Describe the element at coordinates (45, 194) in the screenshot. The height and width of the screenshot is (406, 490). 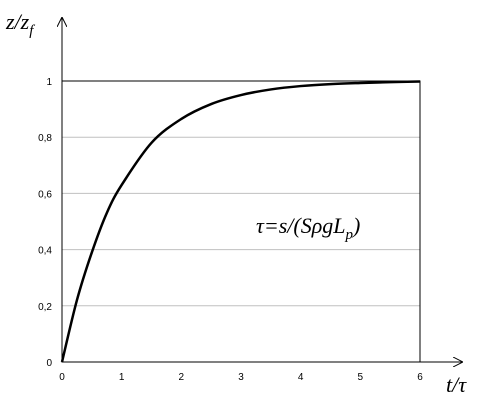
I see `y-tick-label: 0,6` at that location.